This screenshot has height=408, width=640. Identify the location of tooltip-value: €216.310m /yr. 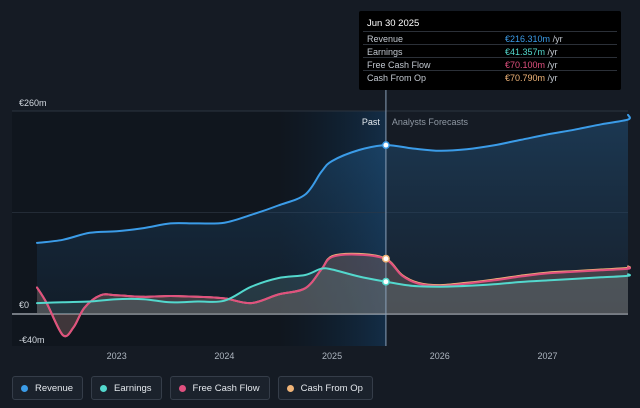
(534, 39).